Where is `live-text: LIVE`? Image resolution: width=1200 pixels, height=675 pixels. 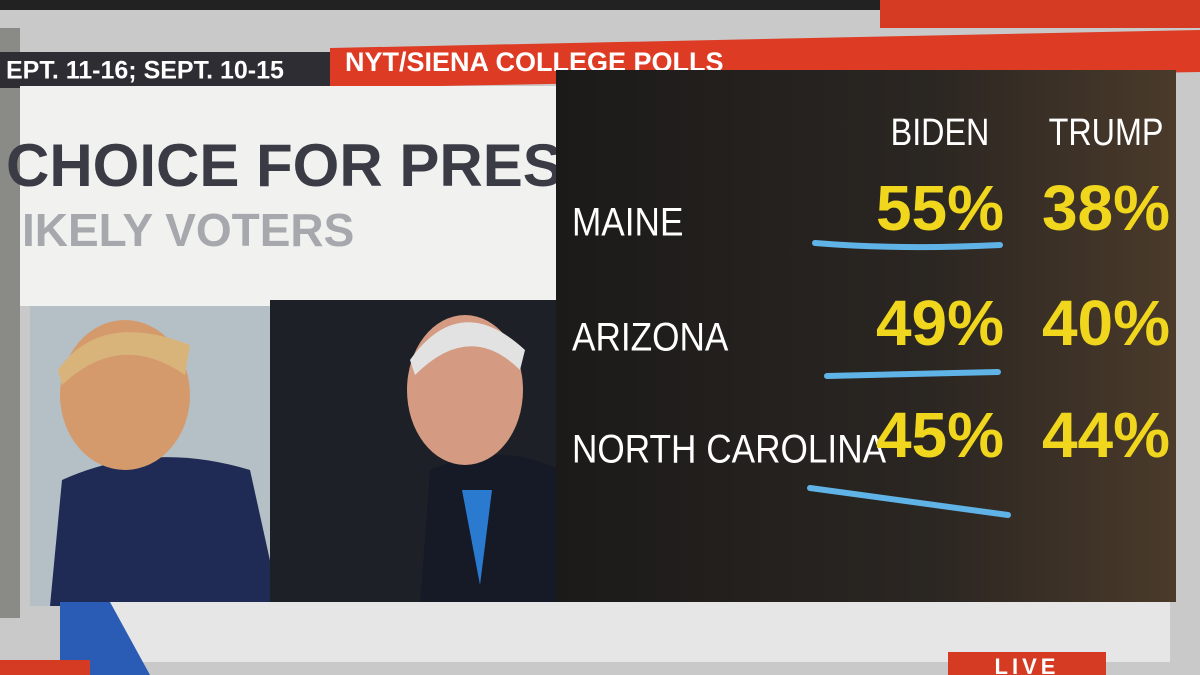
live-text: LIVE is located at coordinates (1027, 664).